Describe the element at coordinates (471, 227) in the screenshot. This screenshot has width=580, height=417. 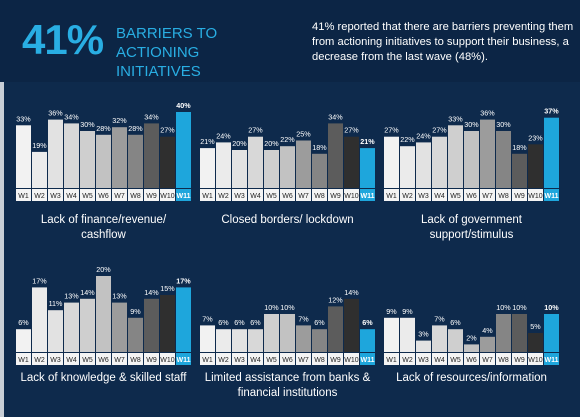
I see `chart-title-3: Lack of government support/stimulus` at that location.